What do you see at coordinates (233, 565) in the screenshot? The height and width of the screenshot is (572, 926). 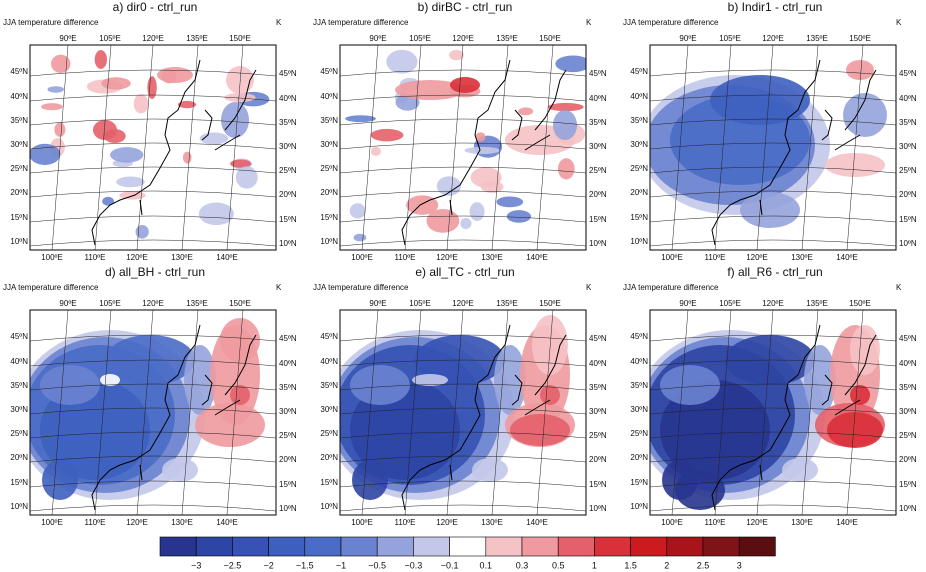 I see `colorbar-label: −2.5` at bounding box center [233, 565].